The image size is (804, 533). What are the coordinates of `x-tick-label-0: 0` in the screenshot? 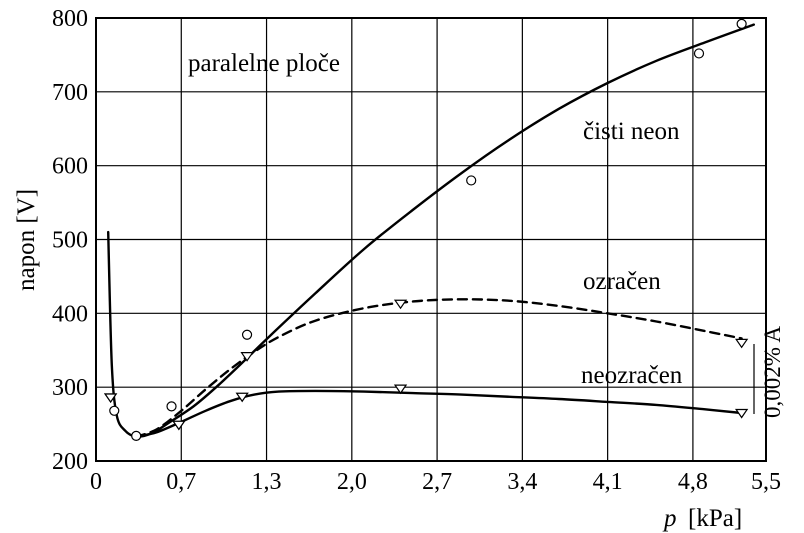 It's located at (96, 482).